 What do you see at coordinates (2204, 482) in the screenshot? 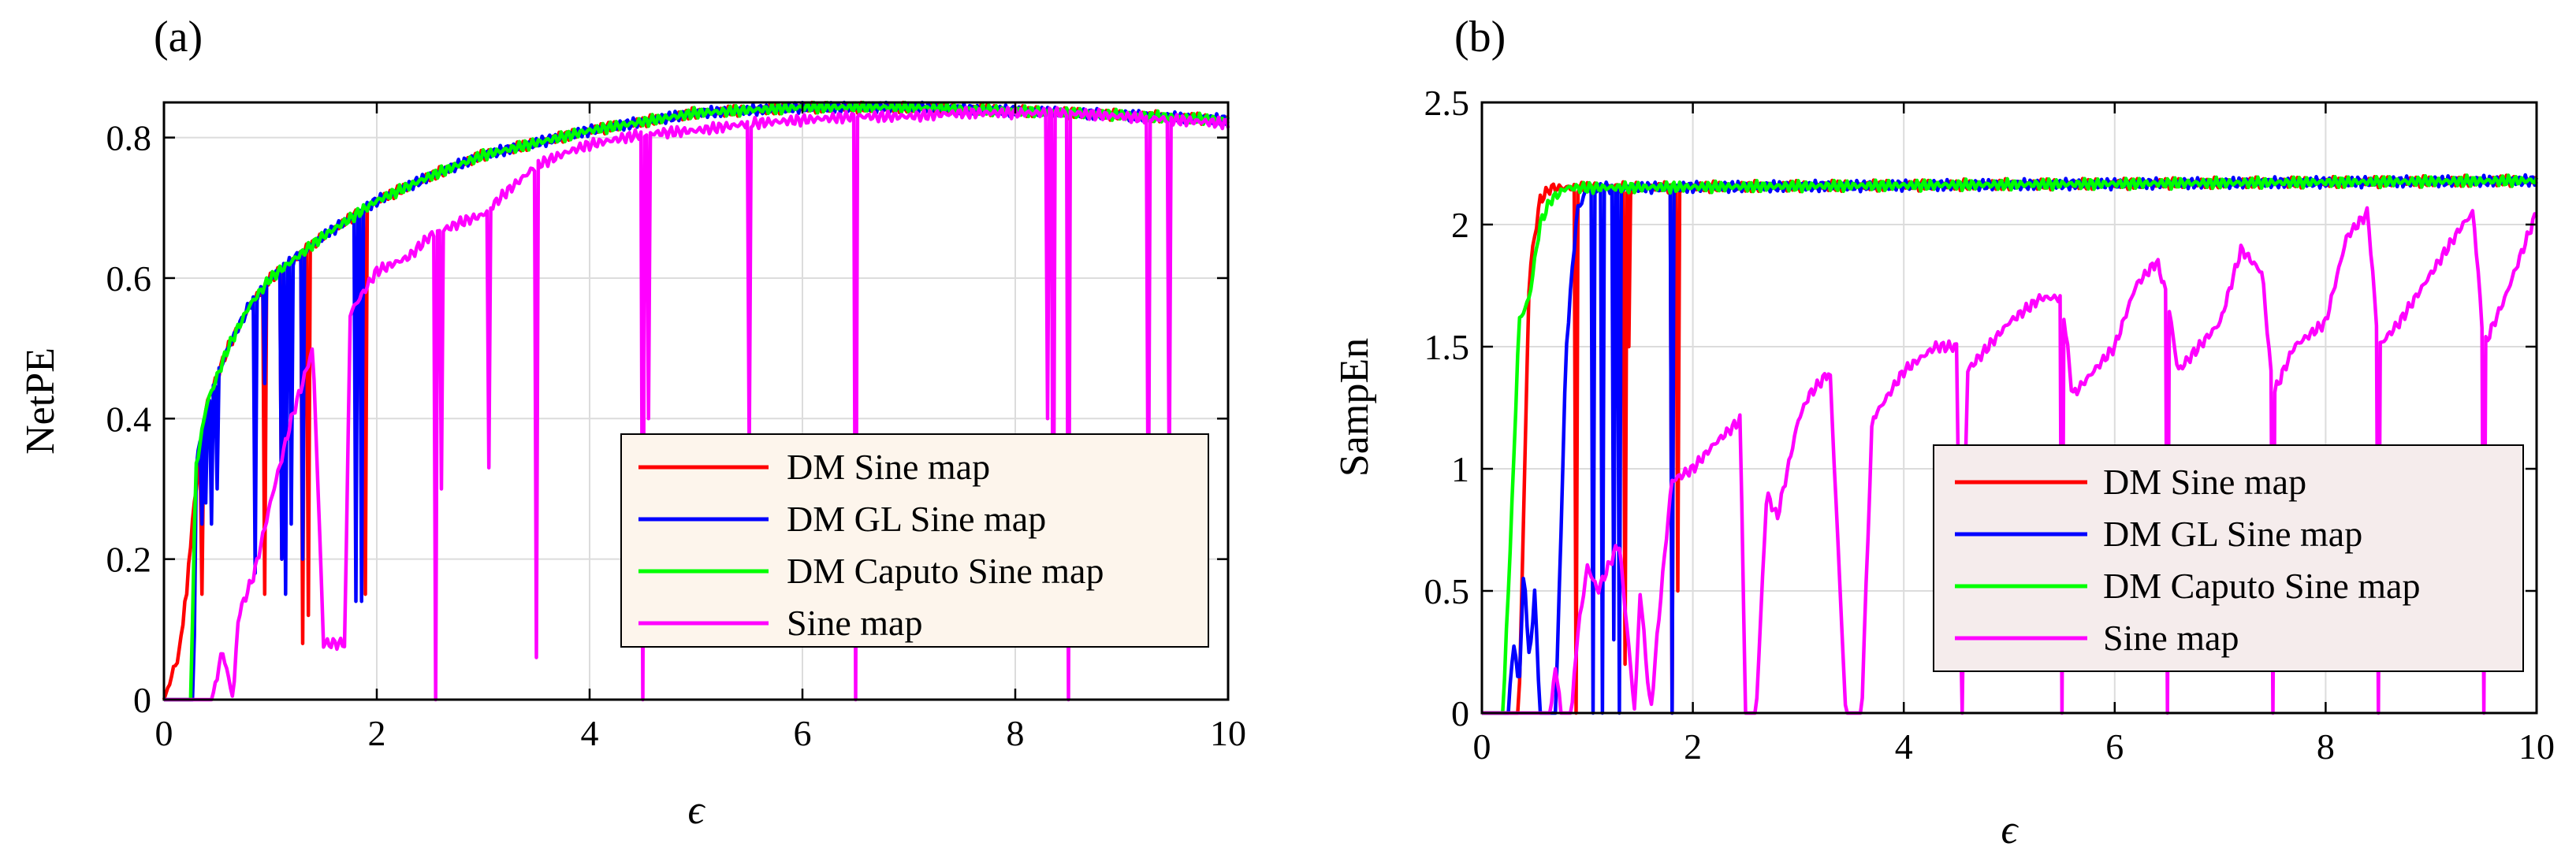
I see `legend-label-dm-sine-b: DM Sine map` at bounding box center [2204, 482].